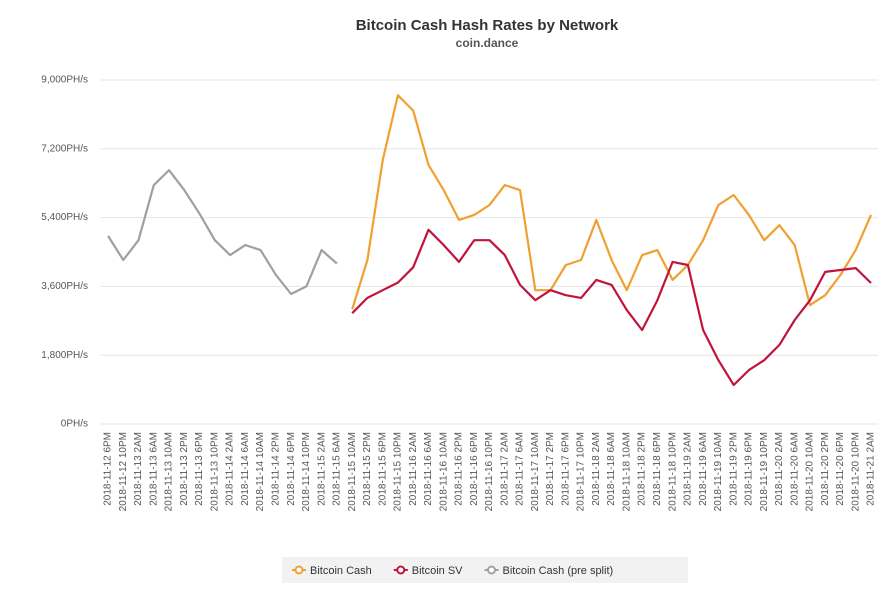 The width and height of the screenshot is (888, 600). Describe the element at coordinates (138, 469) in the screenshot. I see `x-tick-label: 2018-11-13 2AM` at that location.